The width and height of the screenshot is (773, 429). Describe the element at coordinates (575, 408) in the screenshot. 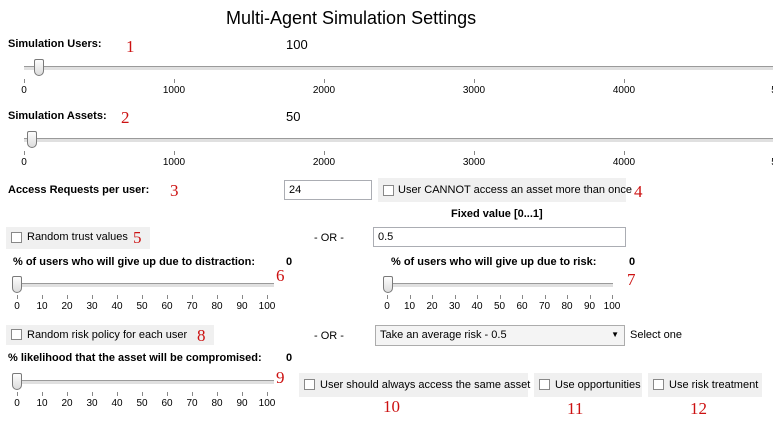

I see `annotation-11: 11` at that location.